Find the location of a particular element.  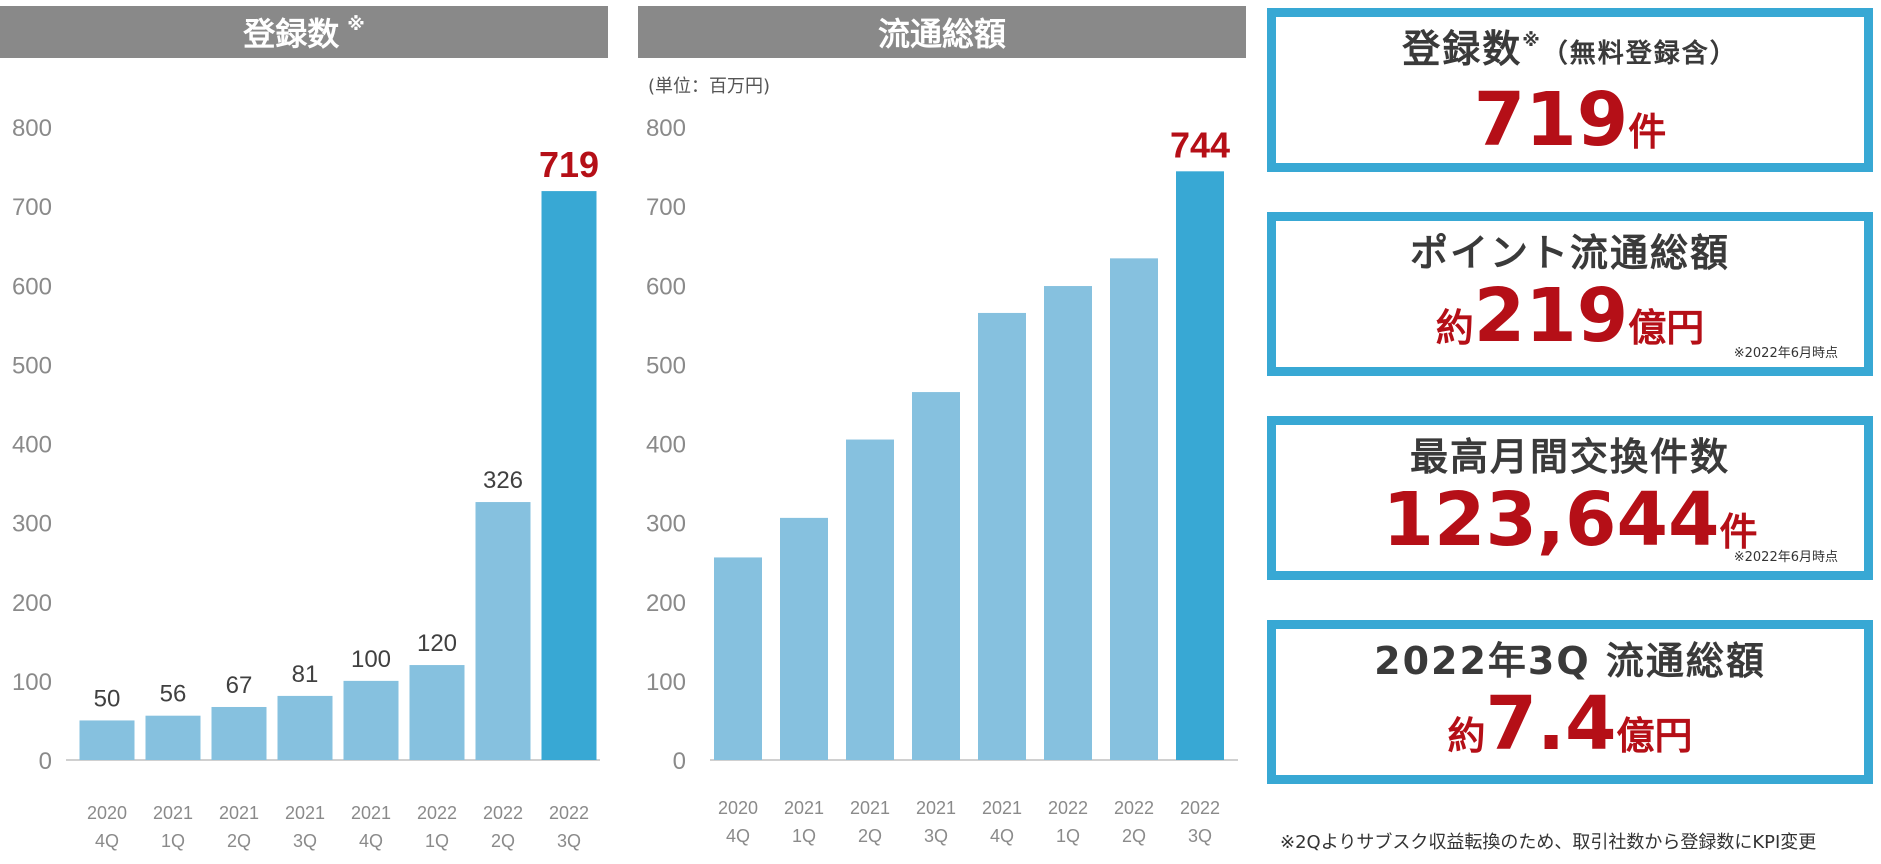

kpi-points-note: ※2022年6月時点 is located at coordinates (1785, 353).